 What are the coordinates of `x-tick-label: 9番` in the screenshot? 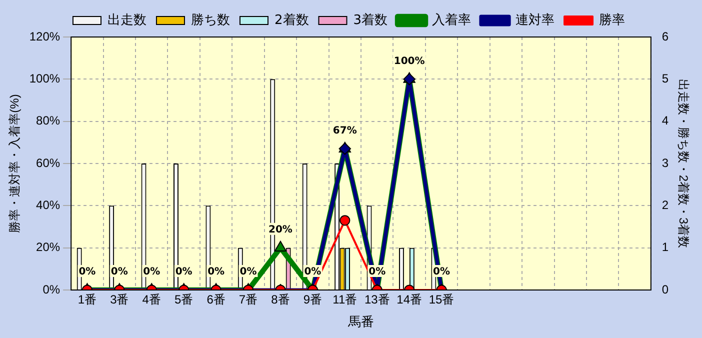 It's located at (312, 299).